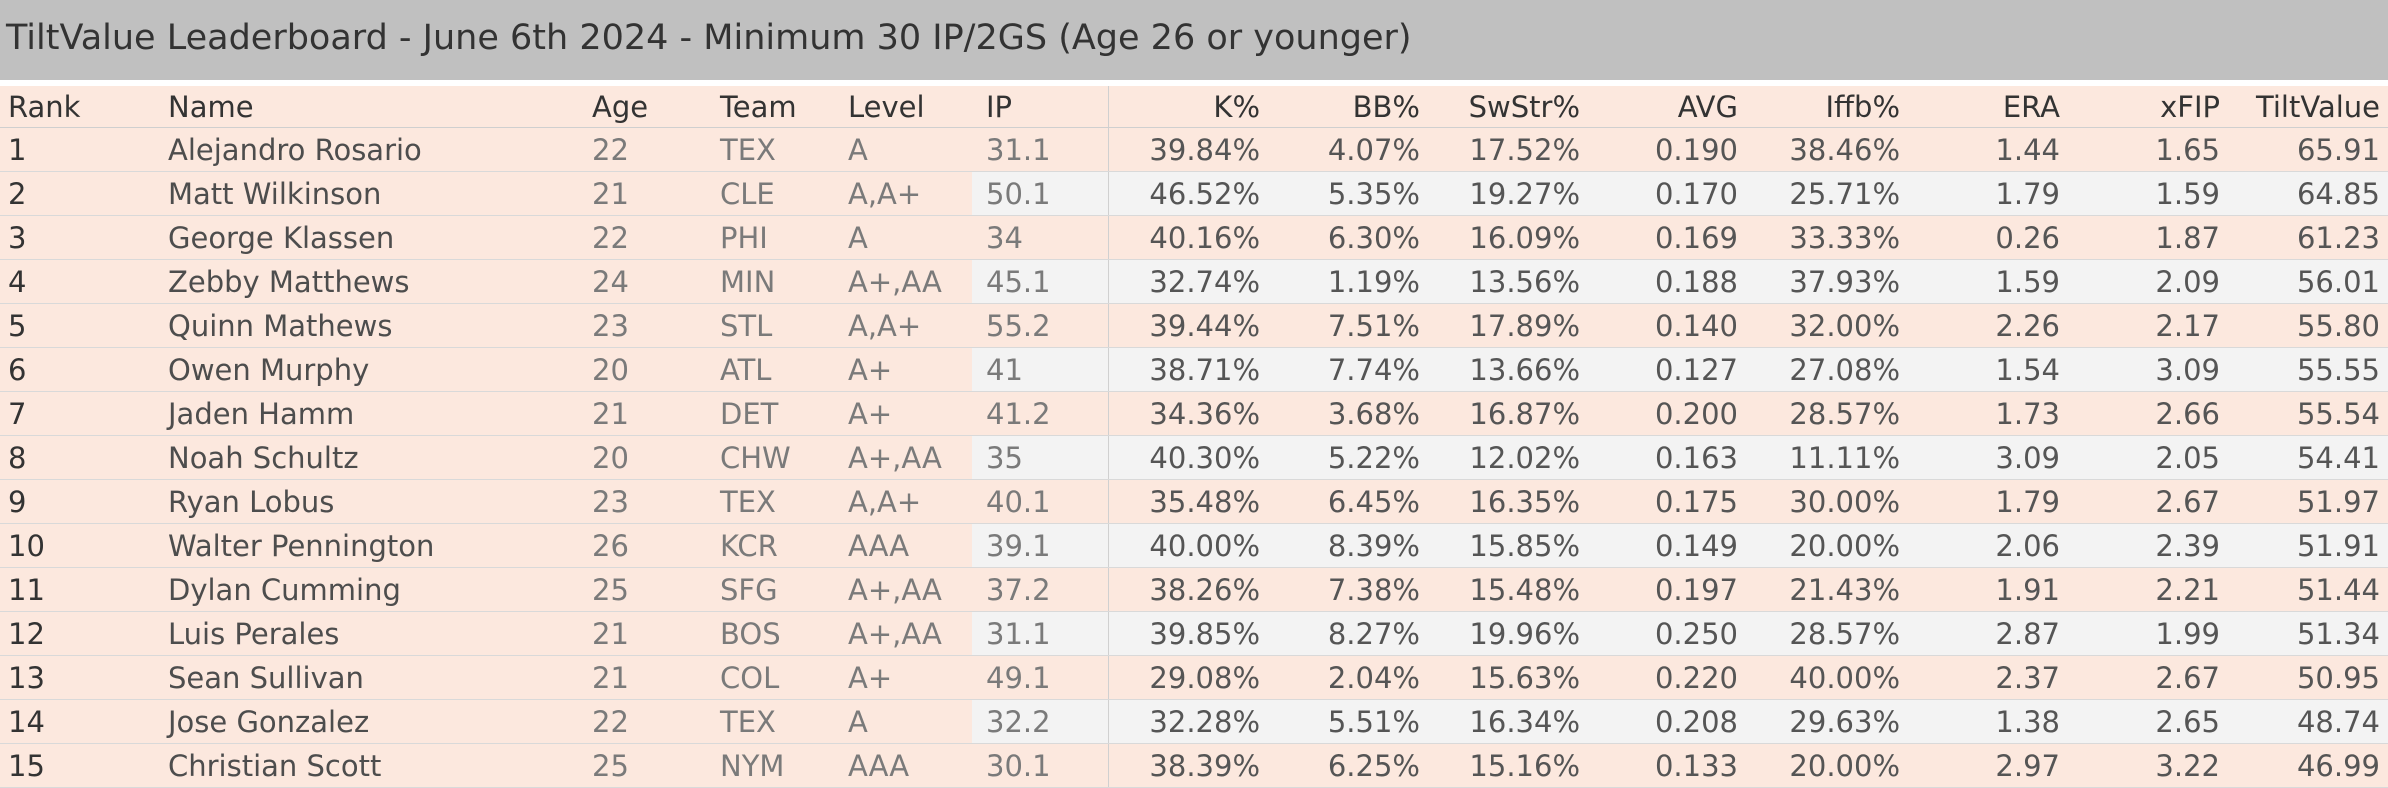 This screenshot has height=788, width=2388. Describe the element at coordinates (1696, 633) in the screenshot. I see `cell-avg: 0.250` at that location.